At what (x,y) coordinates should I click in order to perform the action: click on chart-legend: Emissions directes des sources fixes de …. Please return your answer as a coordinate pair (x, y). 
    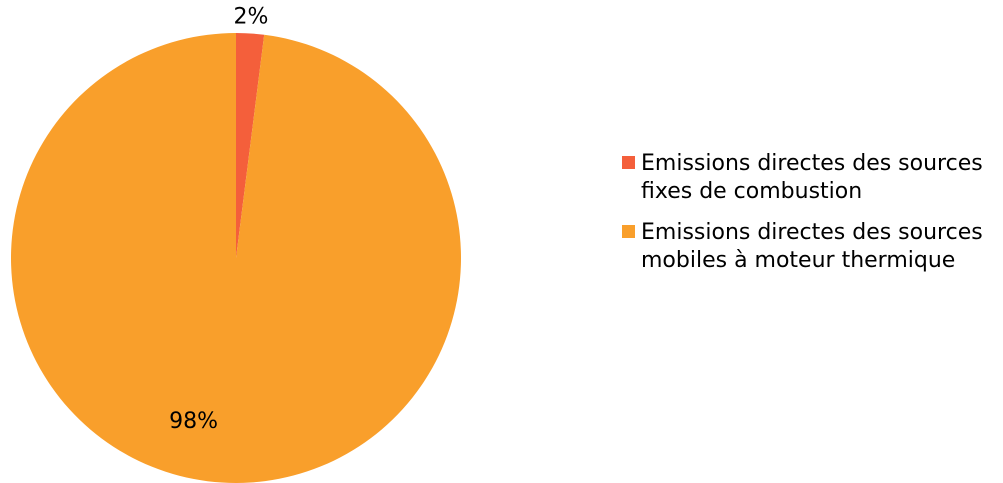
    Looking at the image, I should click on (812, 219).